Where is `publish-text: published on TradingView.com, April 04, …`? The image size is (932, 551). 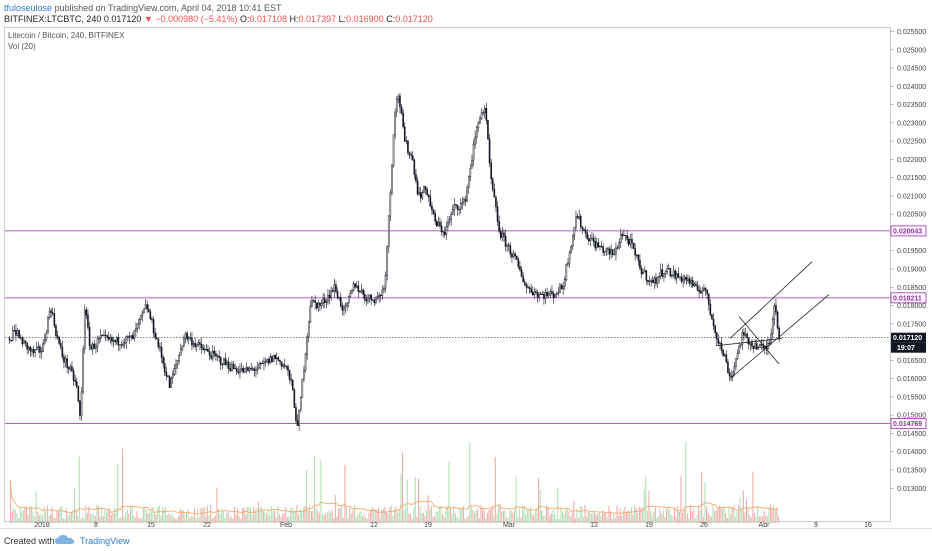 publish-text: published on TradingView.com, April 04, … is located at coordinates (168, 8).